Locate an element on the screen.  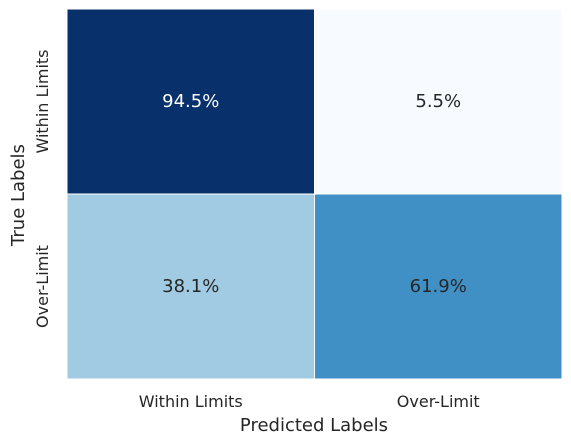
cell-value-label: 38.1% is located at coordinates (190, 286).